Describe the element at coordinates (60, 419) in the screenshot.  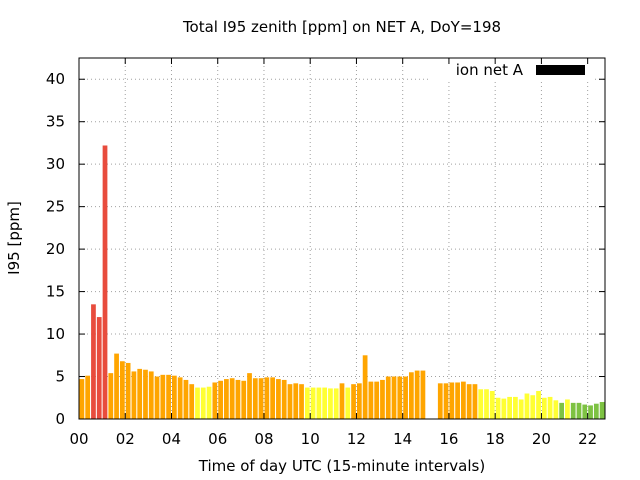
I see `y-tick-label: 0` at that location.